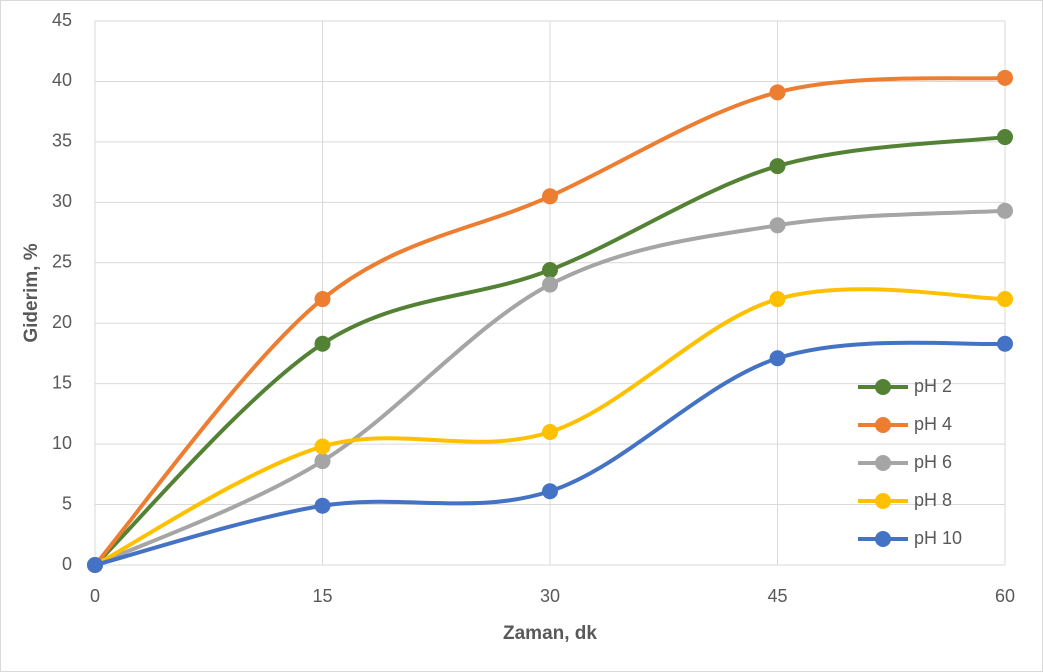 This screenshot has height=672, width=1043. What do you see at coordinates (933, 462) in the screenshot?
I see `legend-label: pH 6` at bounding box center [933, 462].